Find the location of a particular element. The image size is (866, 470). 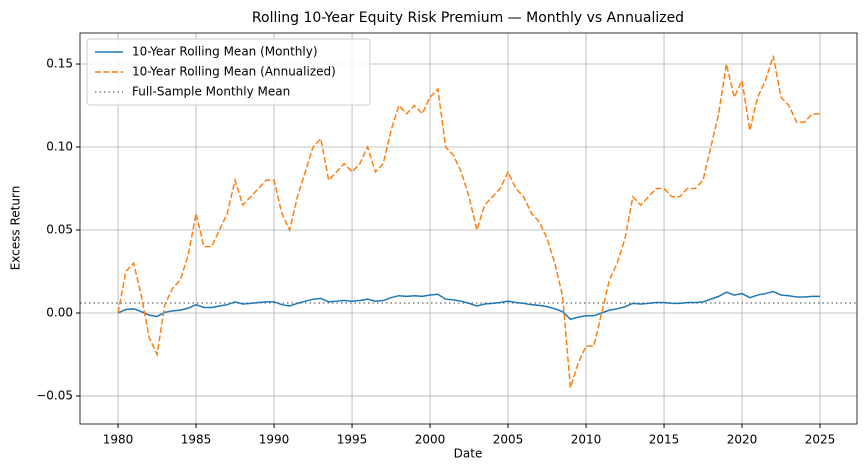

legend-label: Full-Sample Monthly Mean is located at coordinates (211, 92).